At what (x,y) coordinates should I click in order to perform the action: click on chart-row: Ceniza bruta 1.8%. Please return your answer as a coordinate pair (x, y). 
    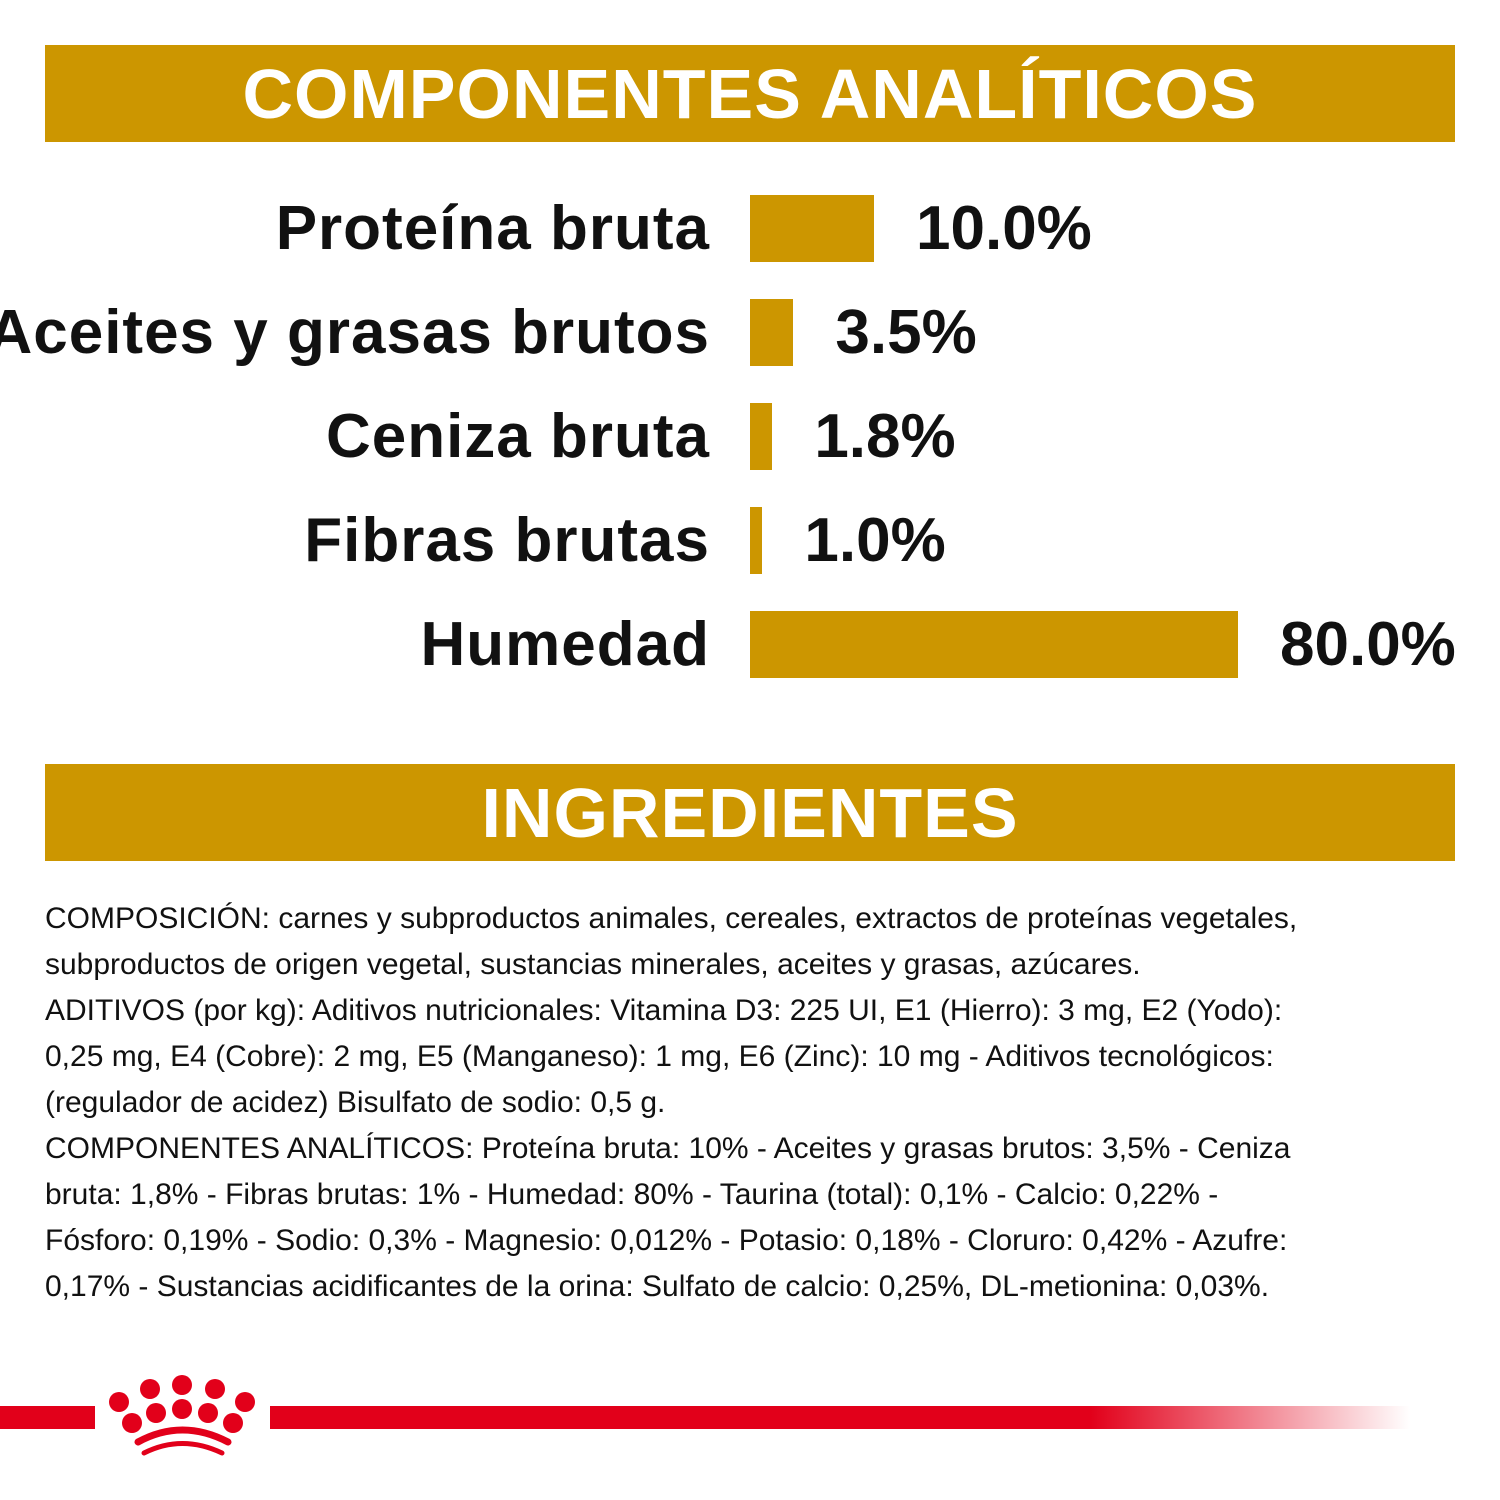
    Looking at the image, I should click on (750, 436).